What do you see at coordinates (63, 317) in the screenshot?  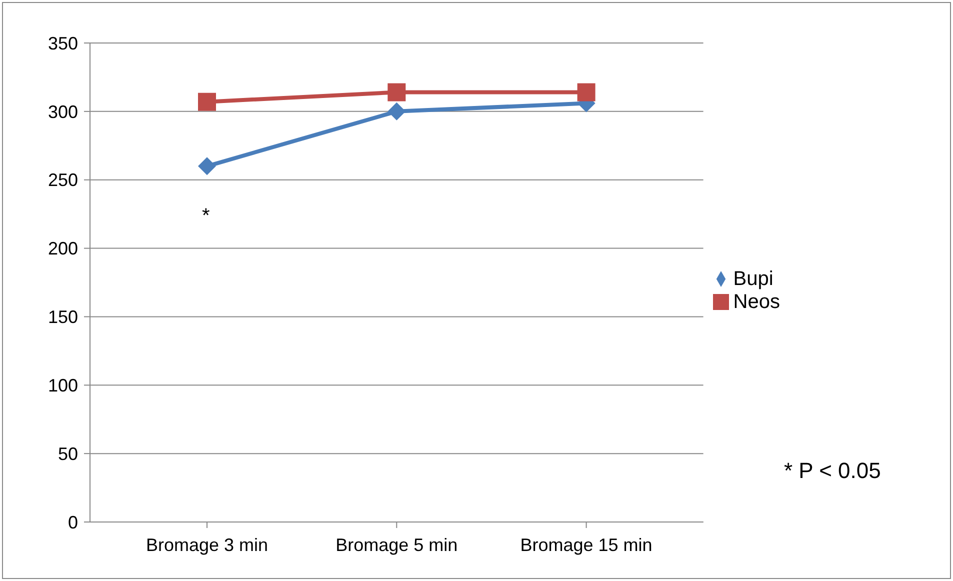 I see `y-tick-label: 150` at bounding box center [63, 317].